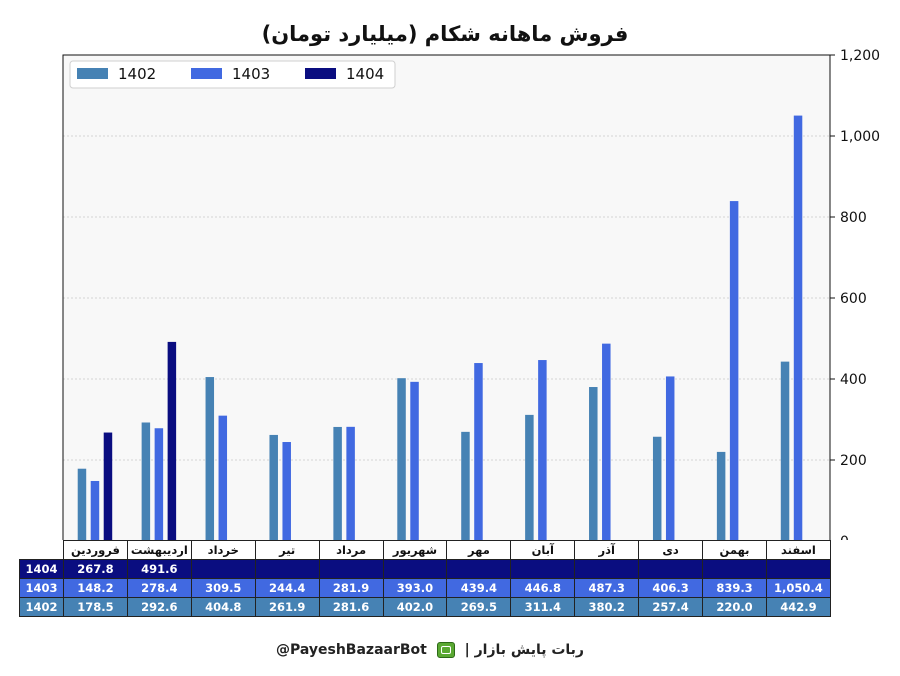  I want to click on table-cell: 404.8, so click(223, 607).